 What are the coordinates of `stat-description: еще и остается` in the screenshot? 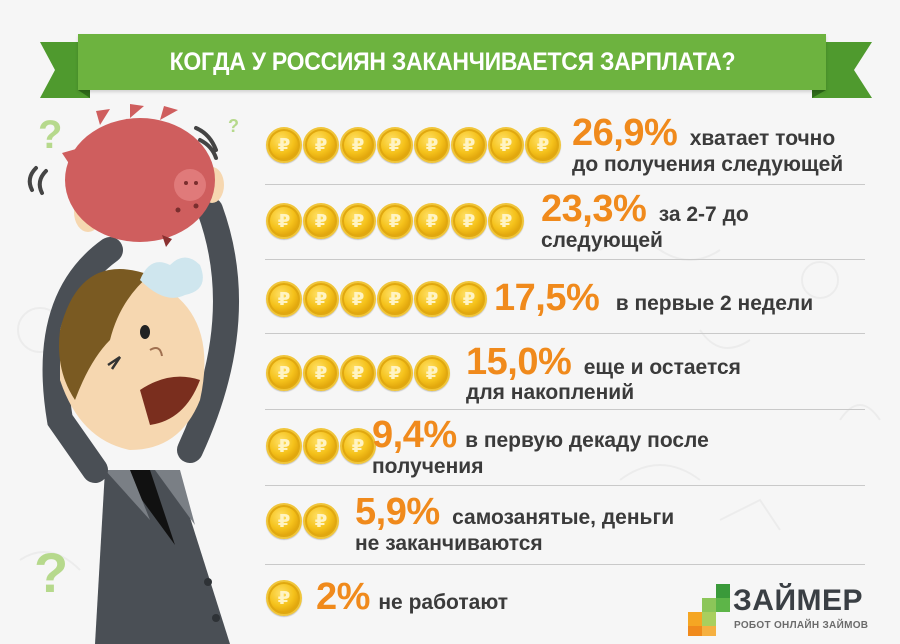 It's located at (662, 367).